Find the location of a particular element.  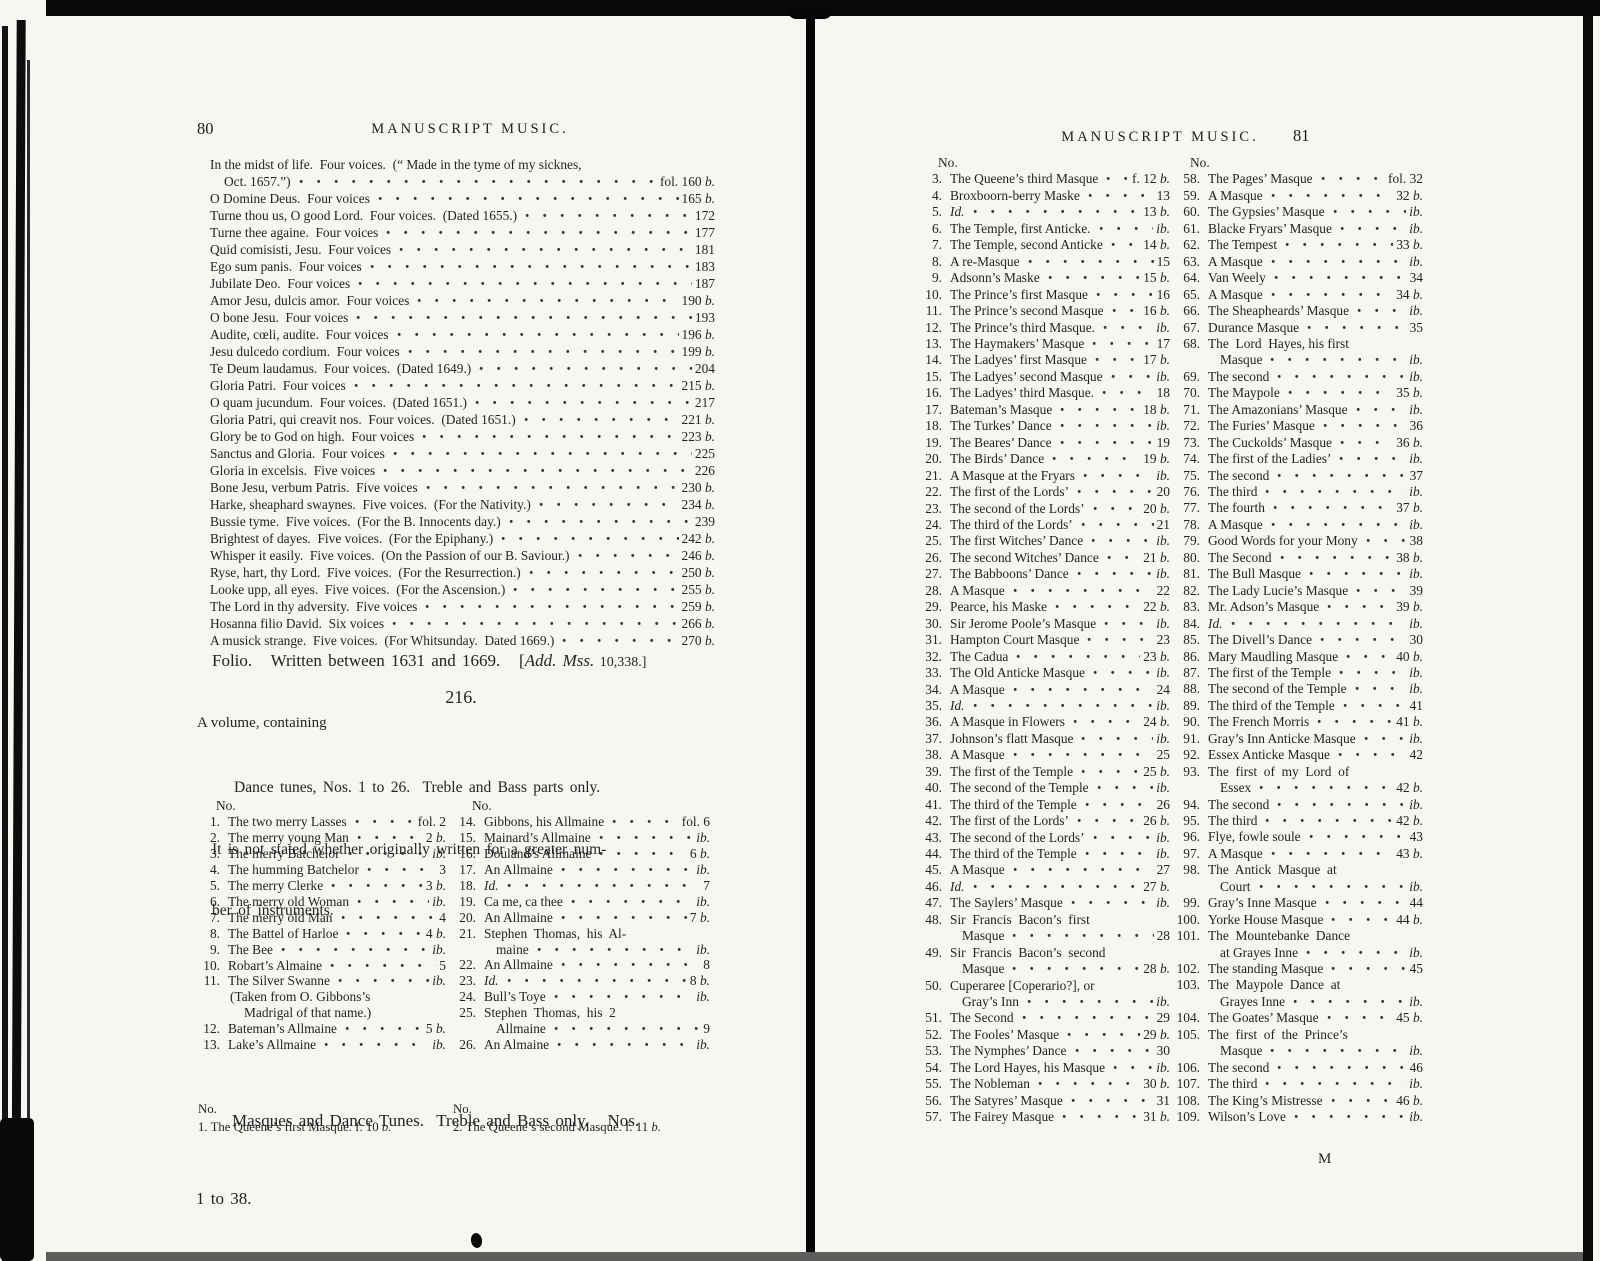

entry-number: 33. is located at coordinates (933, 673).